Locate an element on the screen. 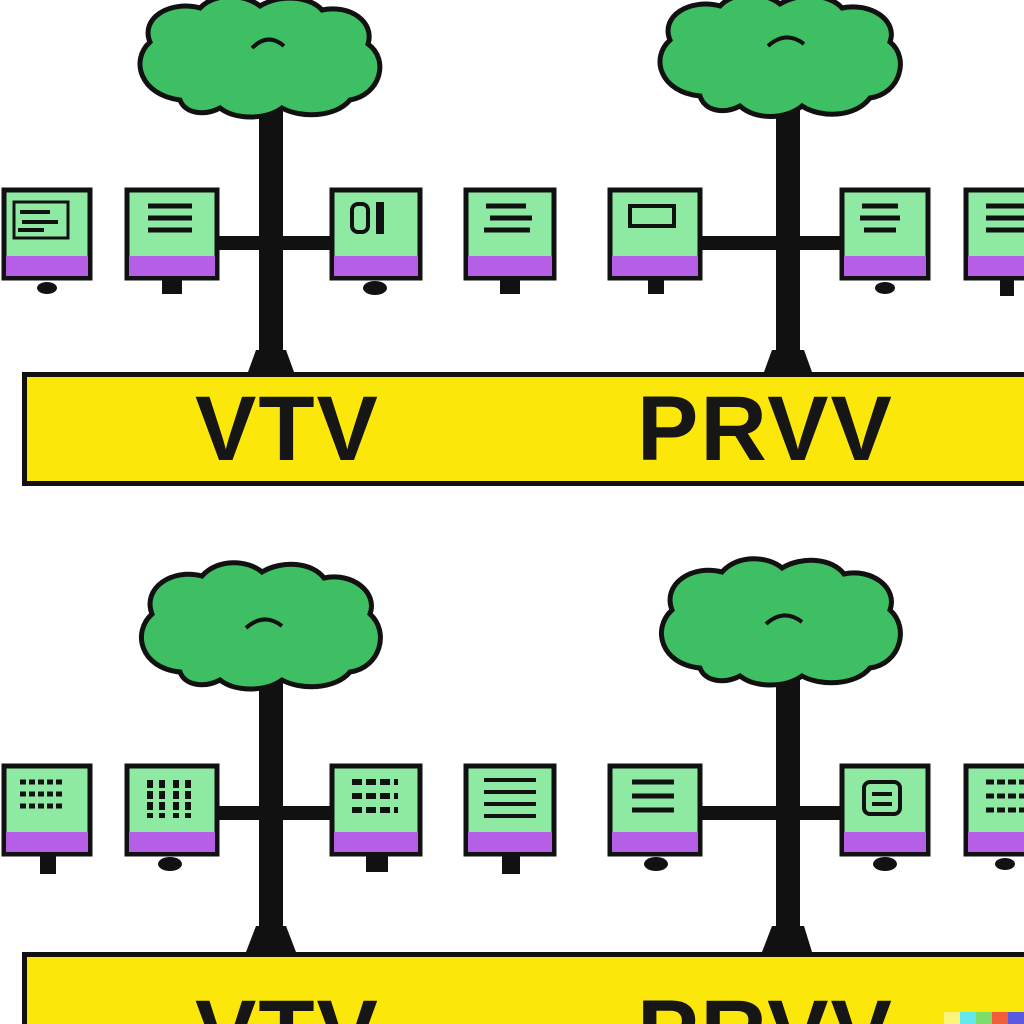 The height and width of the screenshot is (1024, 1024). corner-color-mark is located at coordinates (984, 1018).